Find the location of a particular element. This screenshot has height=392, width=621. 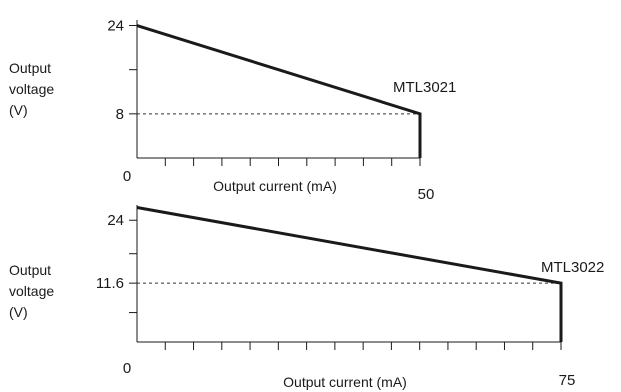

x-tick-label: 75 is located at coordinates (567, 380).